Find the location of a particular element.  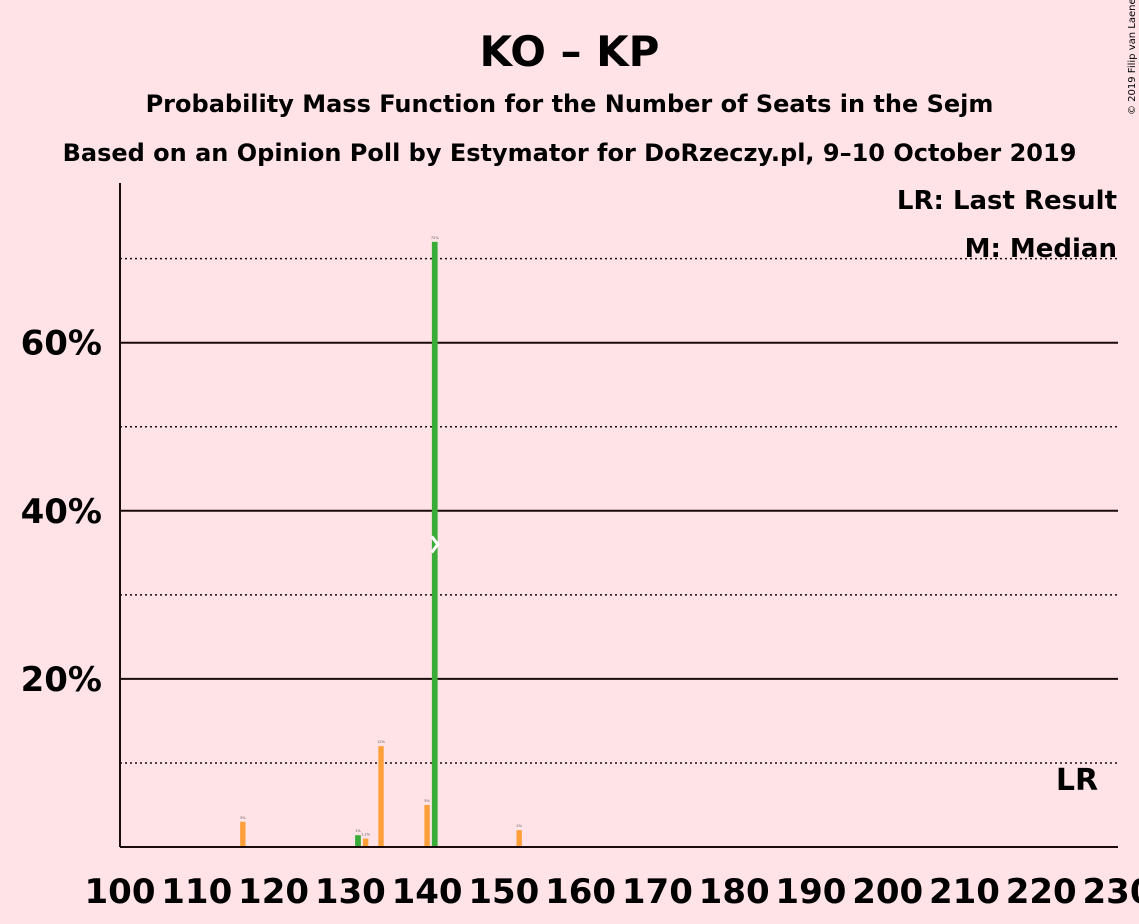

x-tick-label-150: 150 is located at coordinates (503, 892).